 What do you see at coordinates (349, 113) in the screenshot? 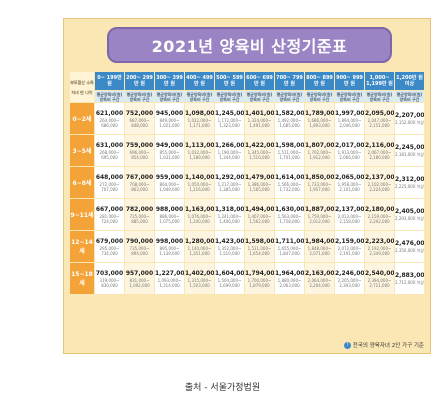
I see `average-cost: 1,997,000` at bounding box center [349, 113].